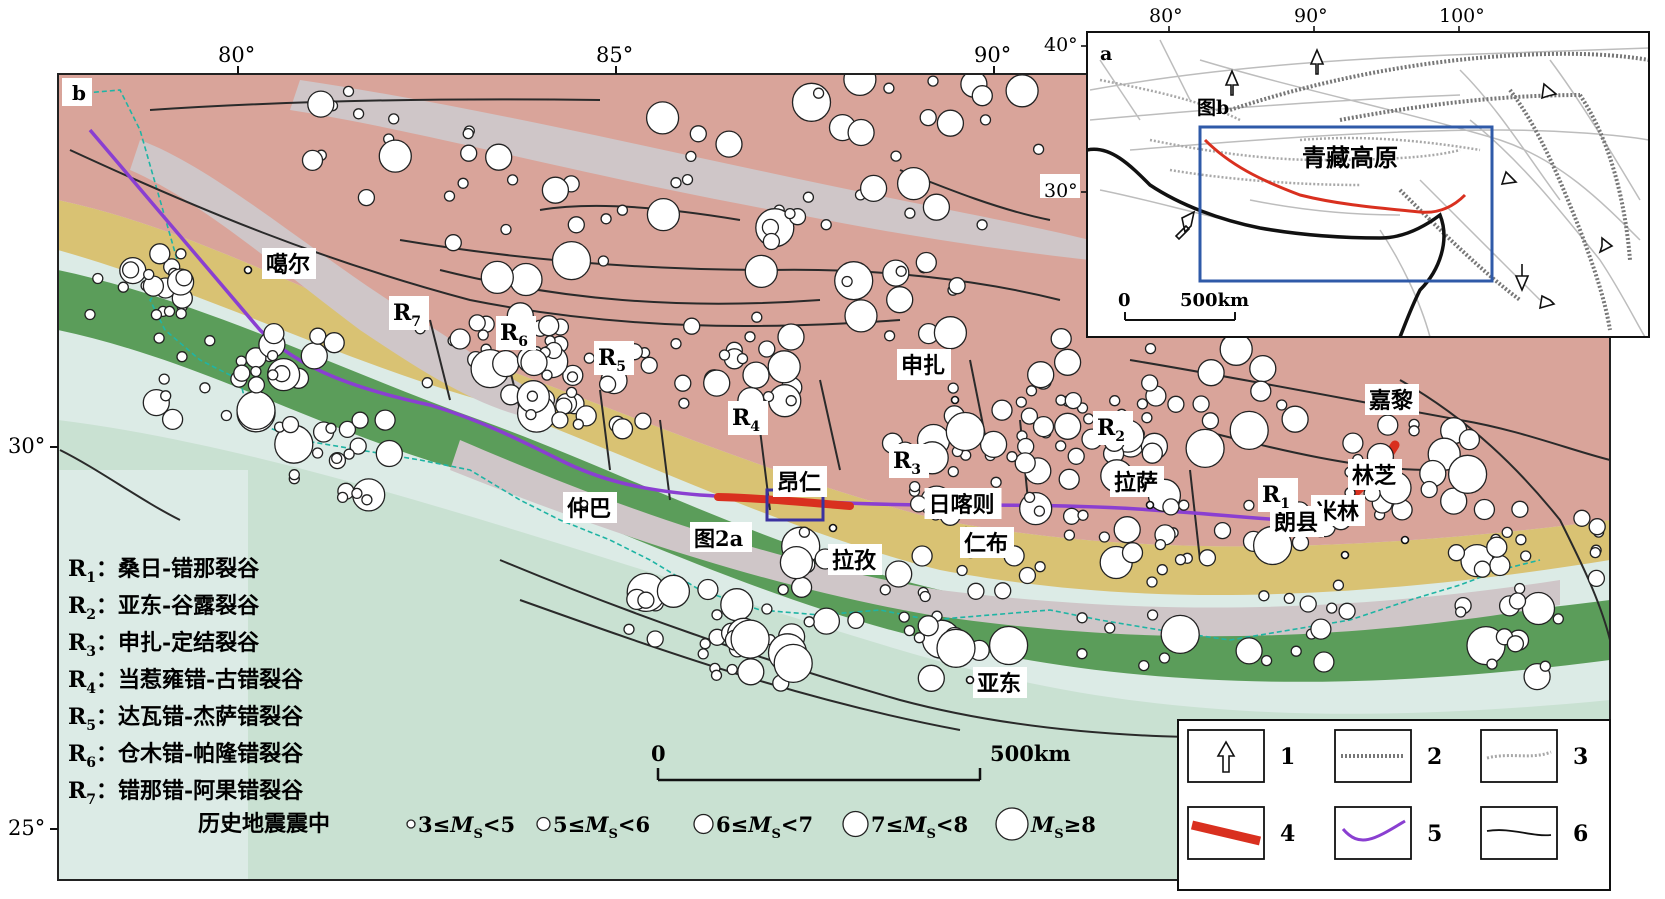 The height and width of the screenshot is (899, 1665). What do you see at coordinates (186, 682) in the screenshot?
I see `rift-legend-item: R4：当惹雍错-古错裂谷` at bounding box center [186, 682].